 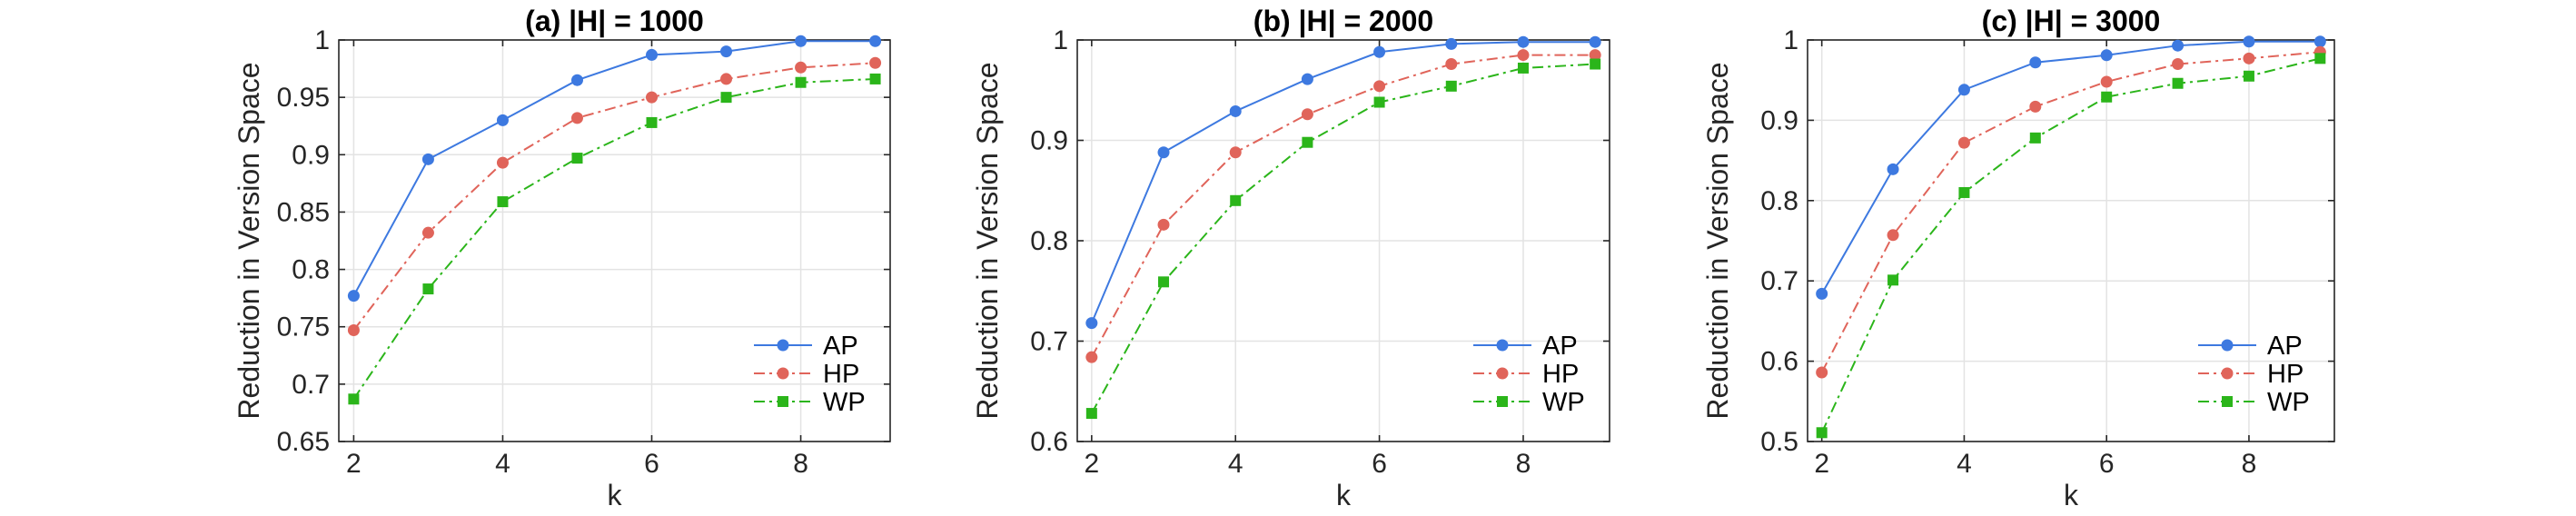 What do you see at coordinates (303, 327) in the screenshot?
I see `y-tick-label: 0.75` at bounding box center [303, 327].